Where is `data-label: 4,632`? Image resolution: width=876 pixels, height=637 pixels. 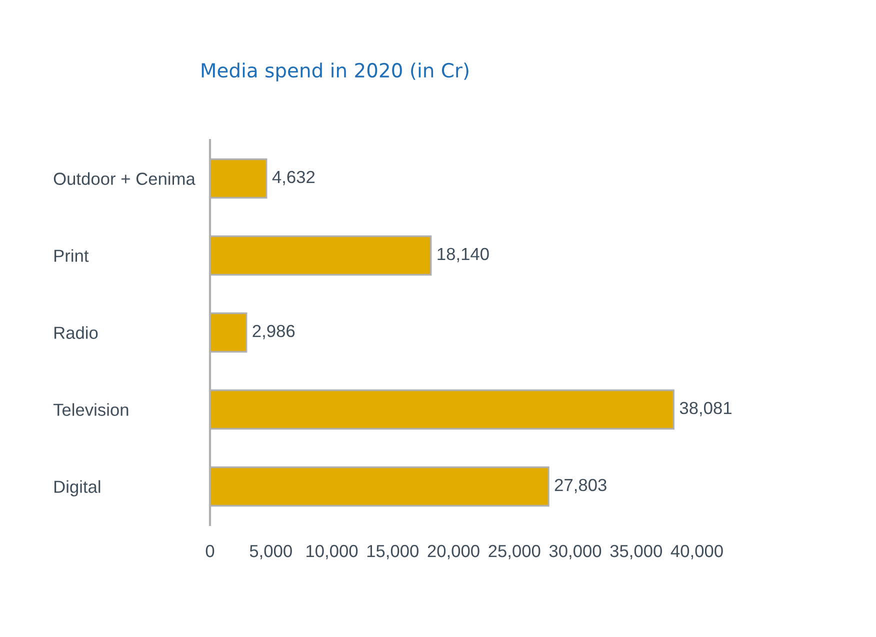 data-label: 4,632 is located at coordinates (293, 178).